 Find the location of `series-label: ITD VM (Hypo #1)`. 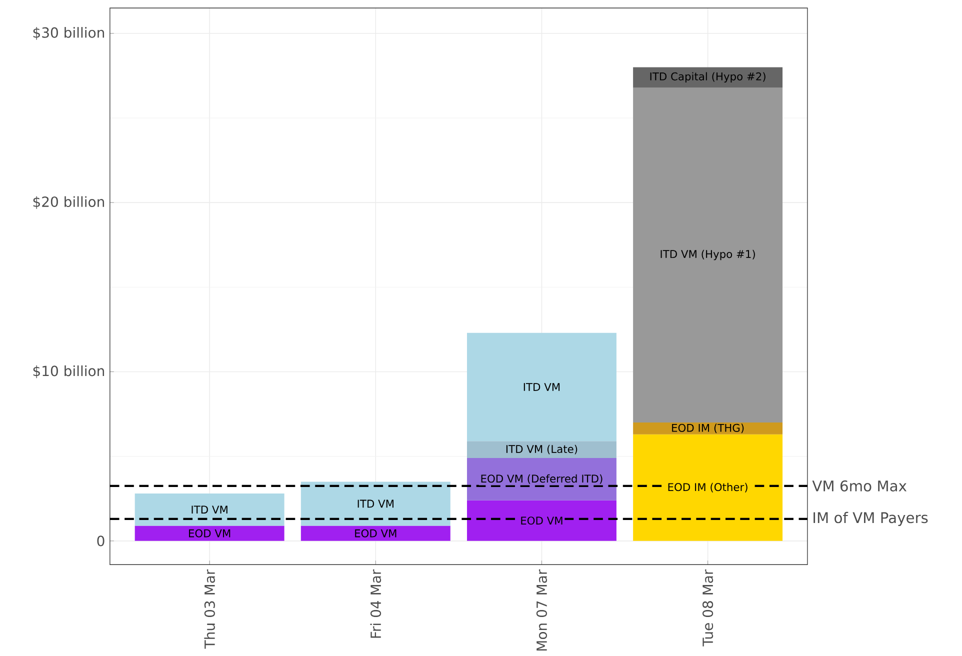

series-label: ITD VM (Hypo #1) is located at coordinates (707, 255).